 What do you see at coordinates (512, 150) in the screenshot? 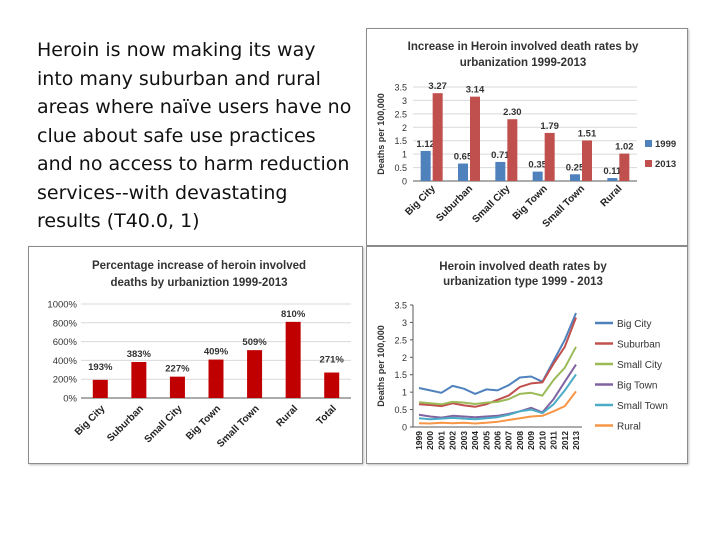
I see `bar-2013-small-city` at bounding box center [512, 150].